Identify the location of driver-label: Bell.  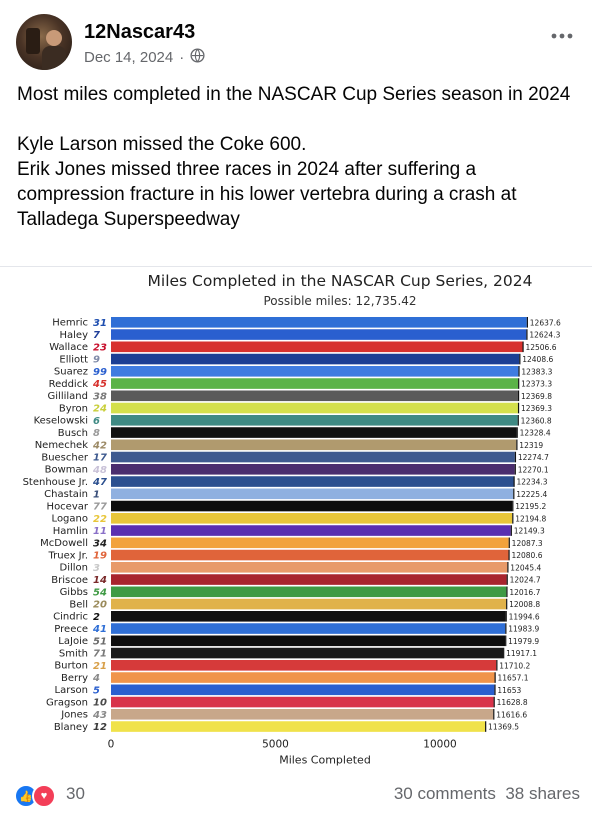
(78, 604).